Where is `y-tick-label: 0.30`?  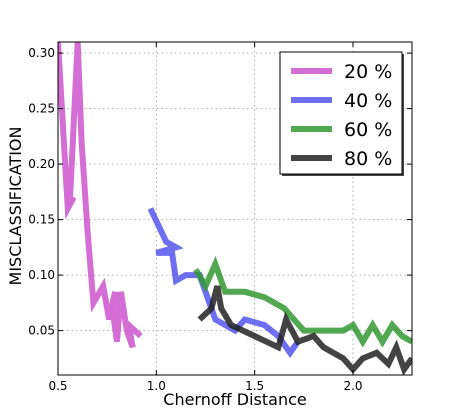
y-tick-label: 0.30 is located at coordinates (41, 53).